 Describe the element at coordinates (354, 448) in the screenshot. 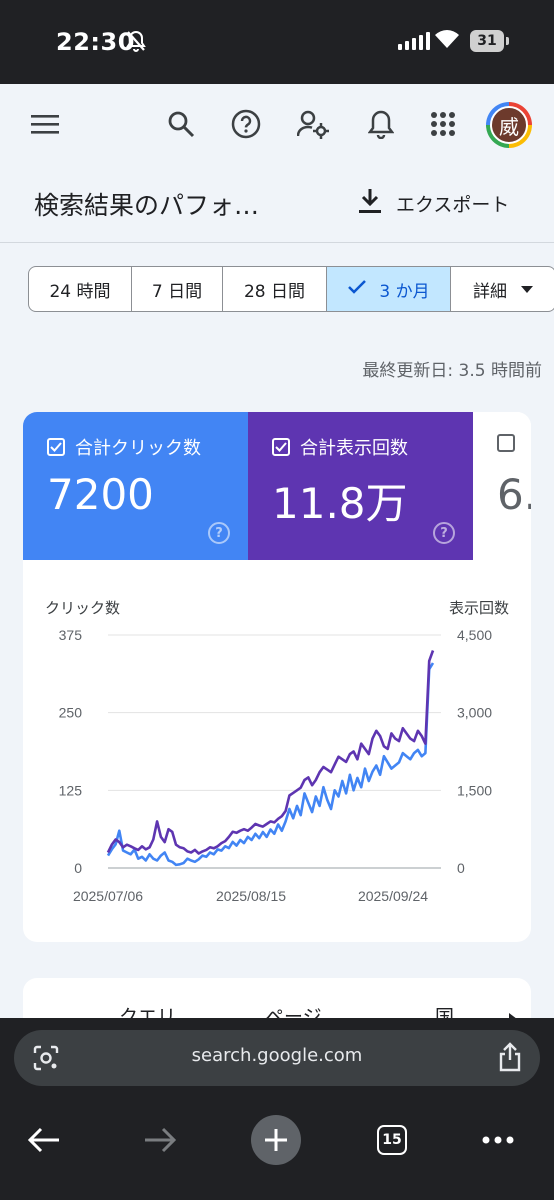

I see `metric-label: 合計表示回数` at that location.